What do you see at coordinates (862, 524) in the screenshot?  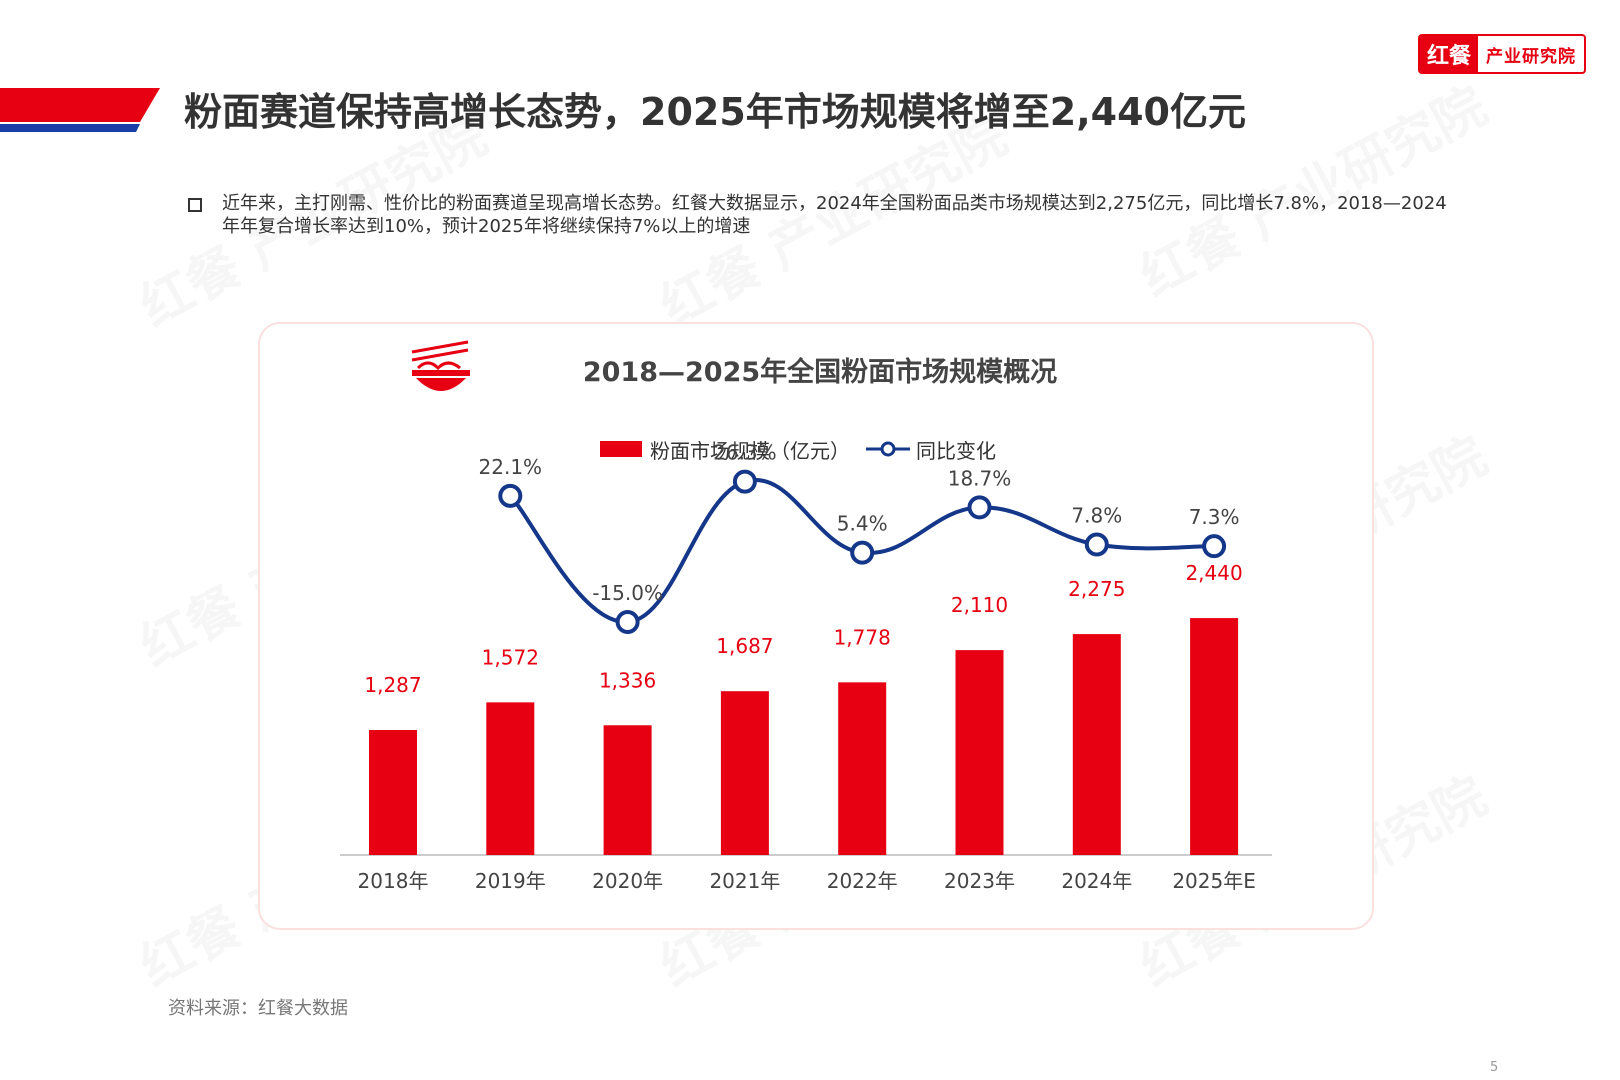 I see `yoy-value-label: 5.4%` at bounding box center [862, 524].